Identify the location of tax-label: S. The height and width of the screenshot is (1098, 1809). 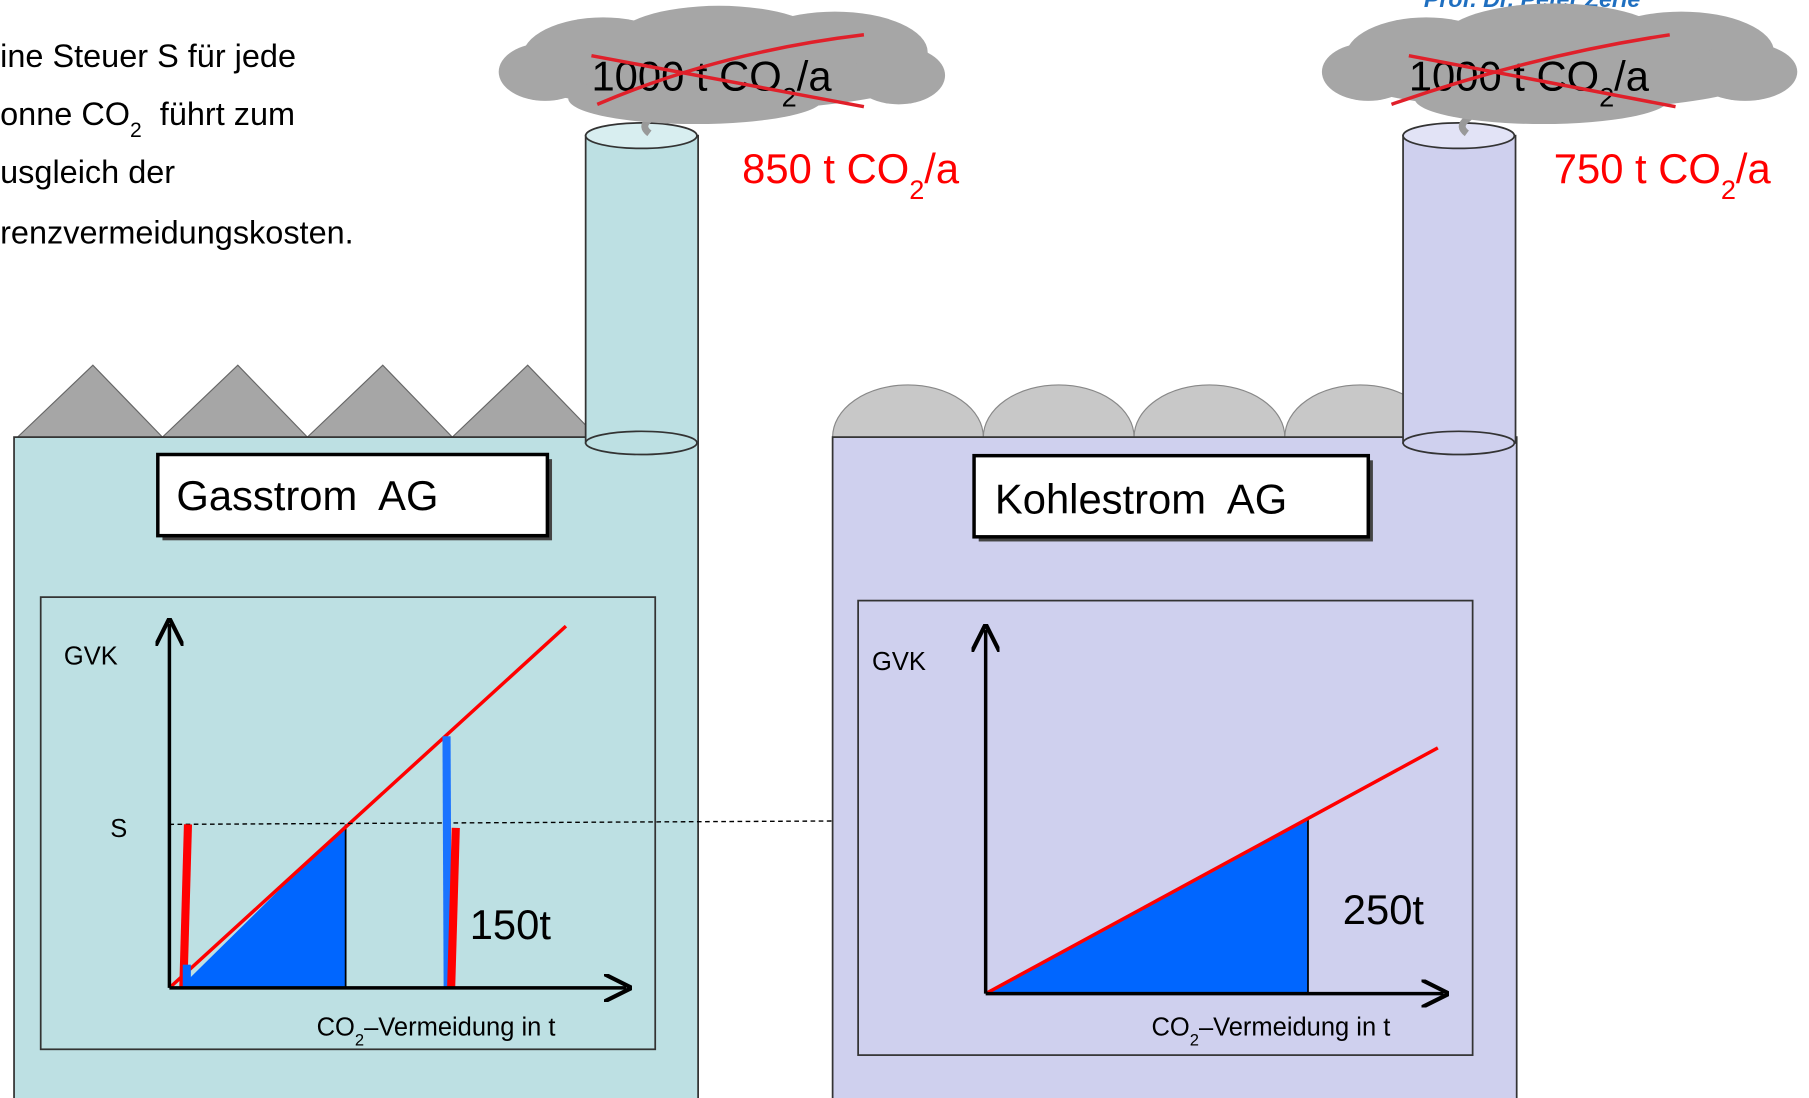
(118, 829).